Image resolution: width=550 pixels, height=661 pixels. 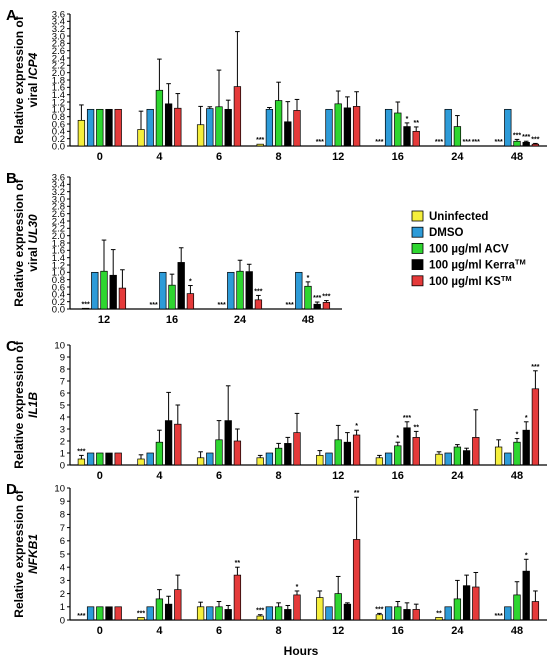 I want to click on bar-group: *** *** 24, so click(x=240, y=292).